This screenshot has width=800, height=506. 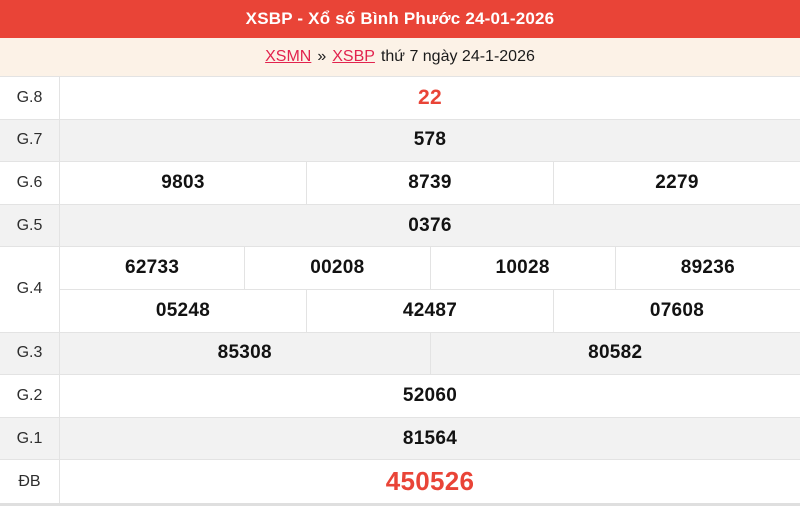 What do you see at coordinates (430, 395) in the screenshot?
I see `prize-number: 52060` at bounding box center [430, 395].